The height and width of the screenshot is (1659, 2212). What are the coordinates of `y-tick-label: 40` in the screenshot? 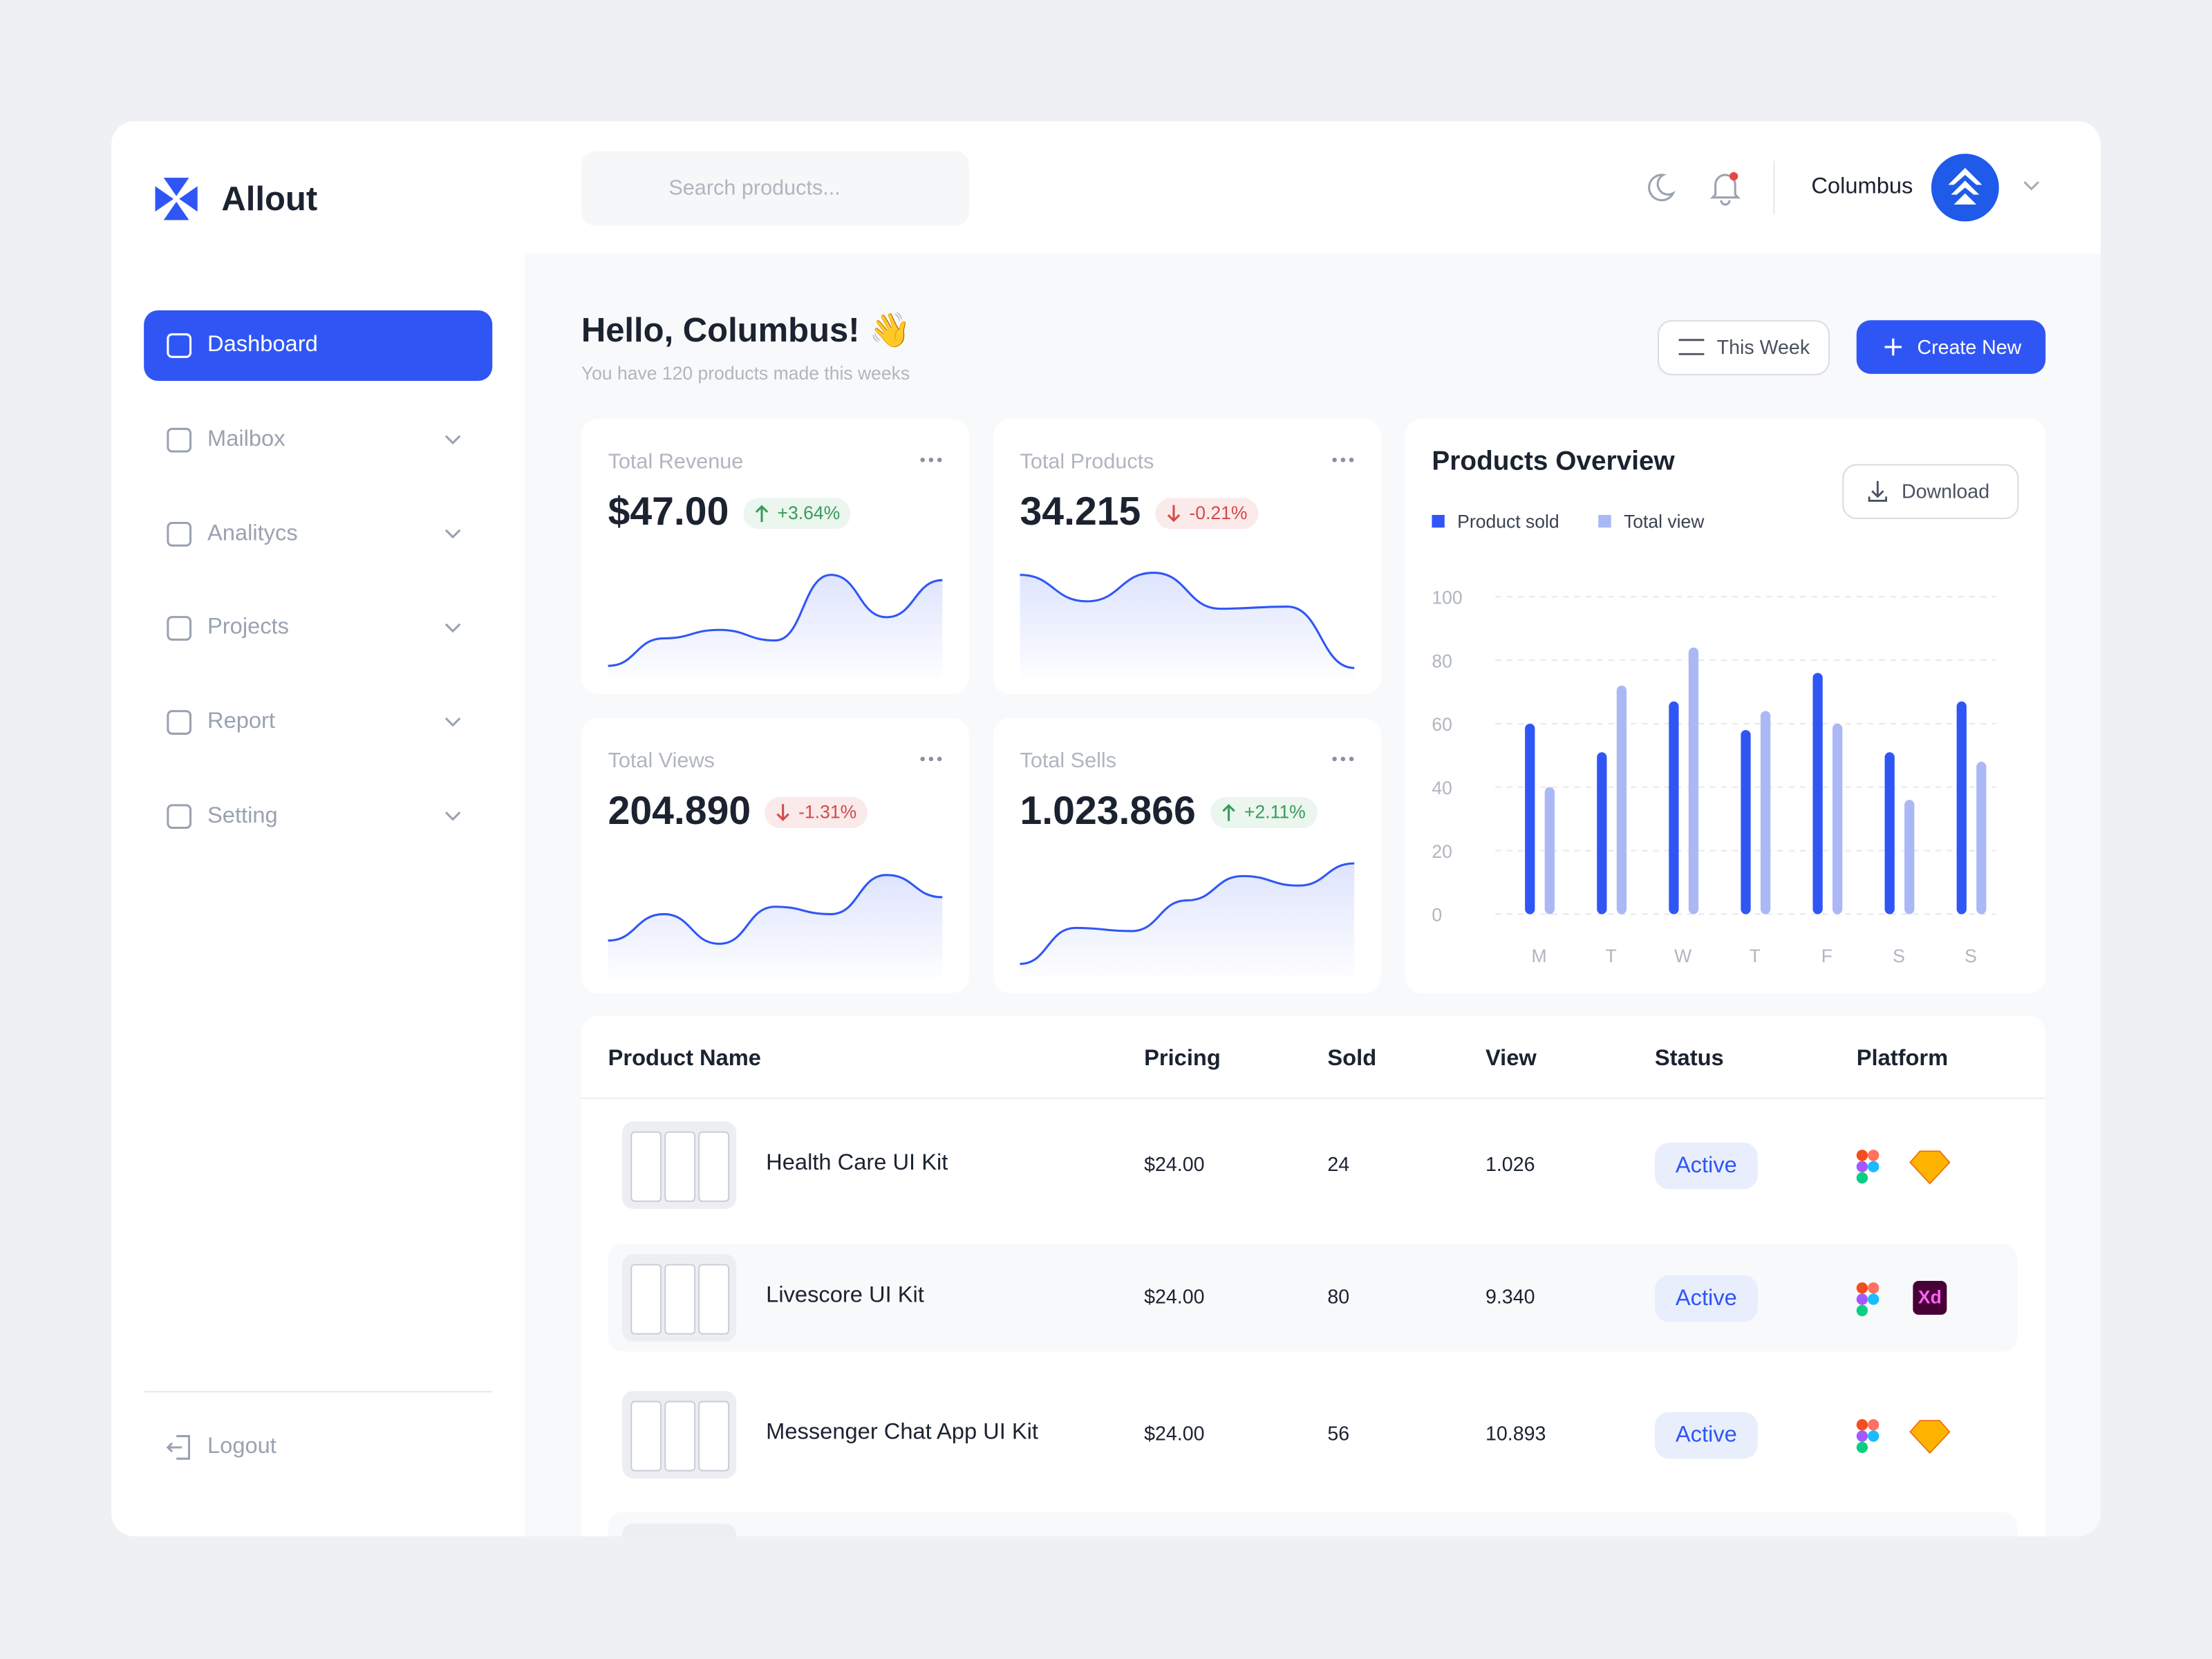 It's located at (1442, 788).